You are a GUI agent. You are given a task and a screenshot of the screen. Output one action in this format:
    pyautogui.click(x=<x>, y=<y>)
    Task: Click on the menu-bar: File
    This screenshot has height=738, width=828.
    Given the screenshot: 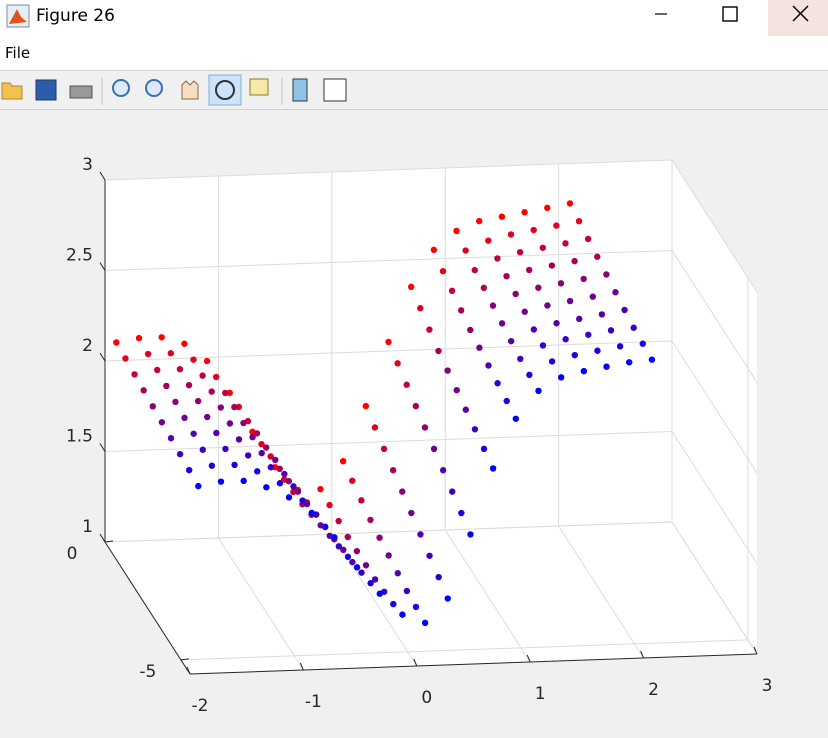 What is the action you would take?
    pyautogui.click(x=414, y=53)
    